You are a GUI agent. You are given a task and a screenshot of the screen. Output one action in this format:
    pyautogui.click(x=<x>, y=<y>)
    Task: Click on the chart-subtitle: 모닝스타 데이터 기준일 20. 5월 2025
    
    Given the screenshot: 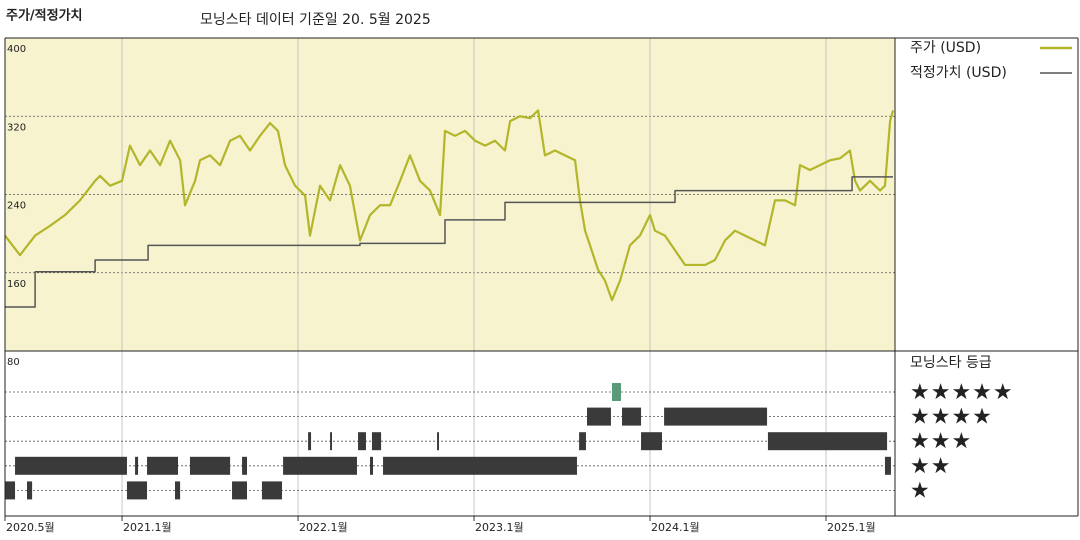 What is the action you would take?
    pyautogui.click(x=315, y=20)
    